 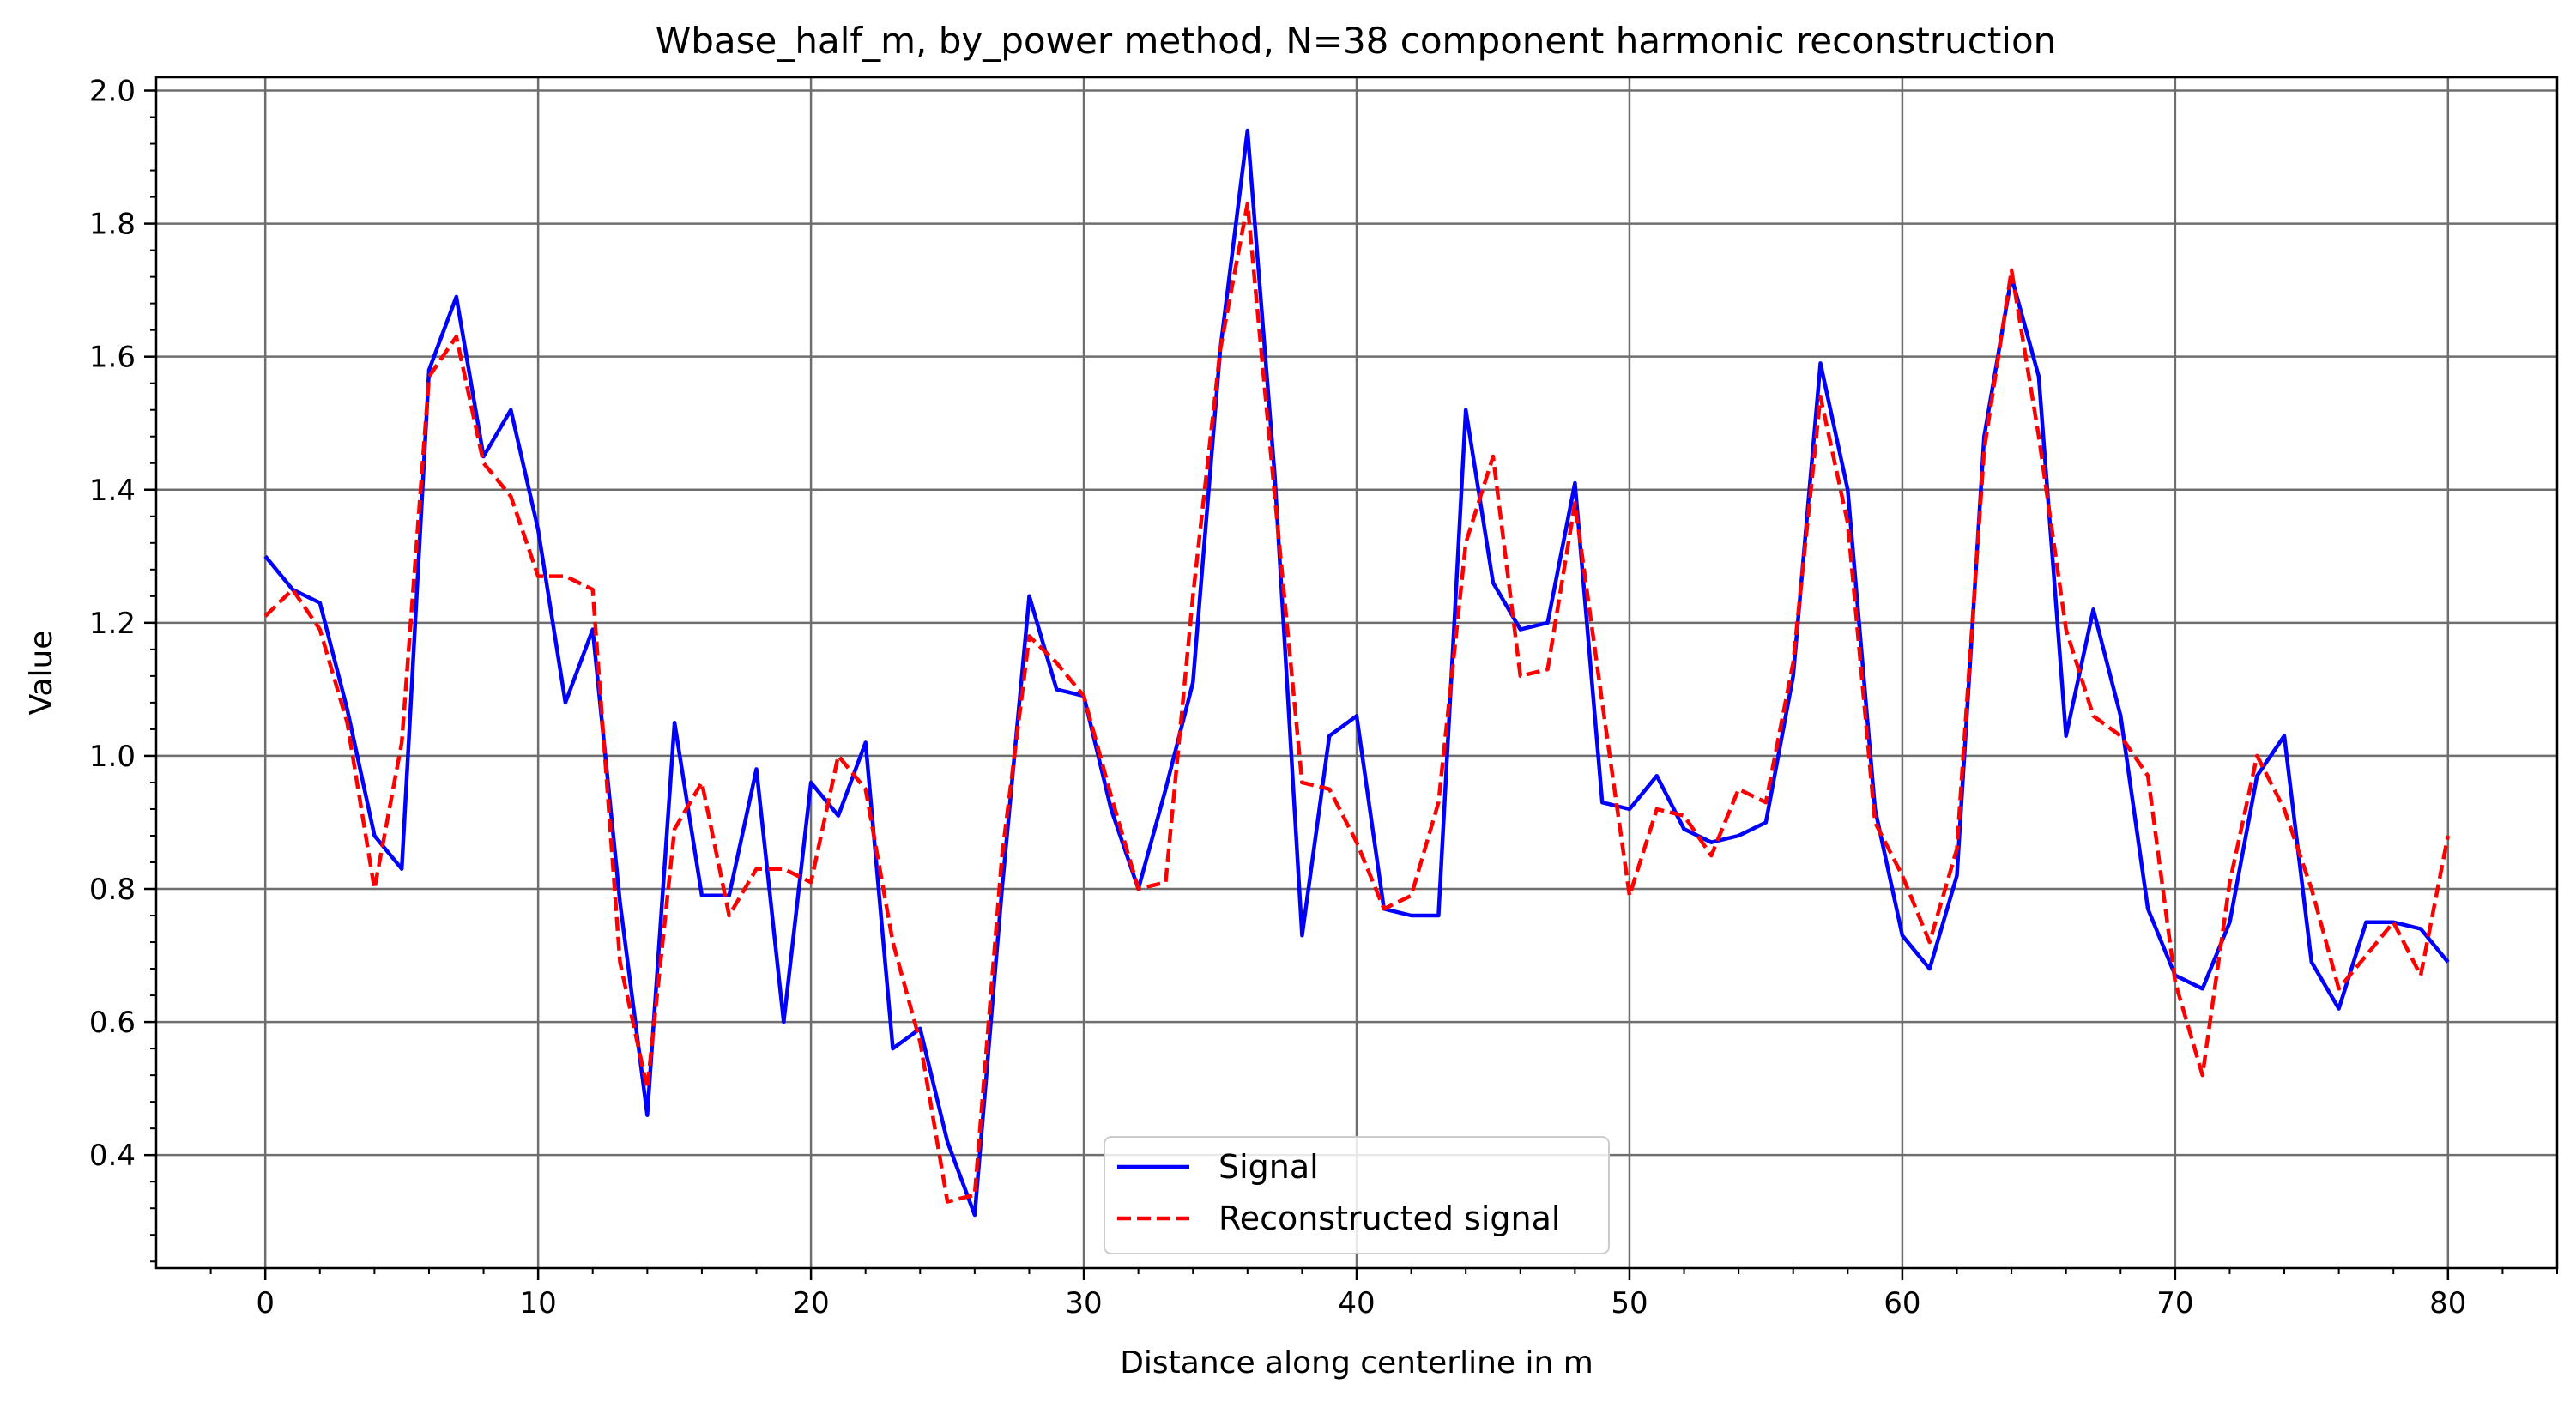 I want to click on y-axis-label: Value, so click(x=41, y=673).